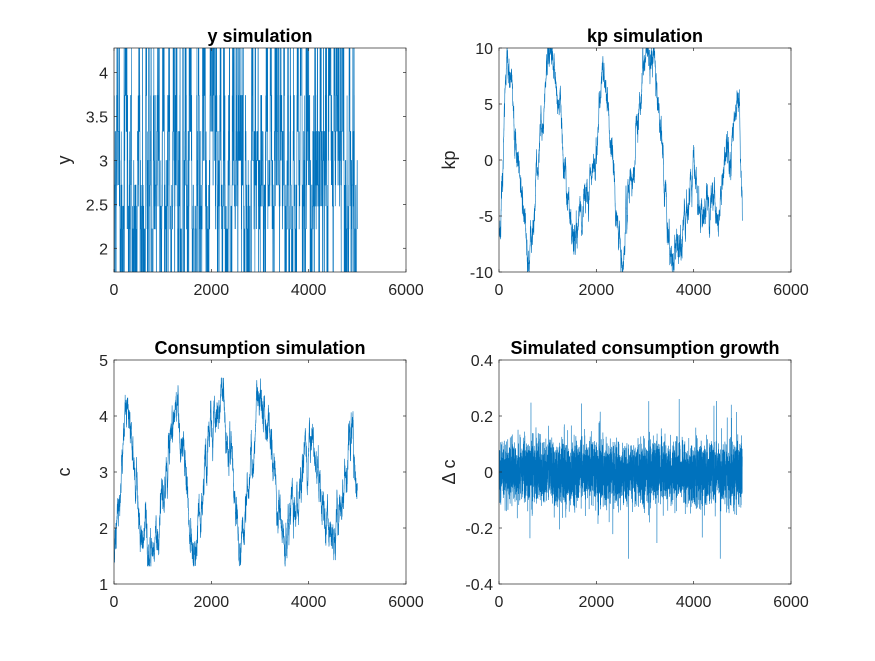 The image size is (875, 661). I want to click on y-axis-label: kp, so click(449, 159).